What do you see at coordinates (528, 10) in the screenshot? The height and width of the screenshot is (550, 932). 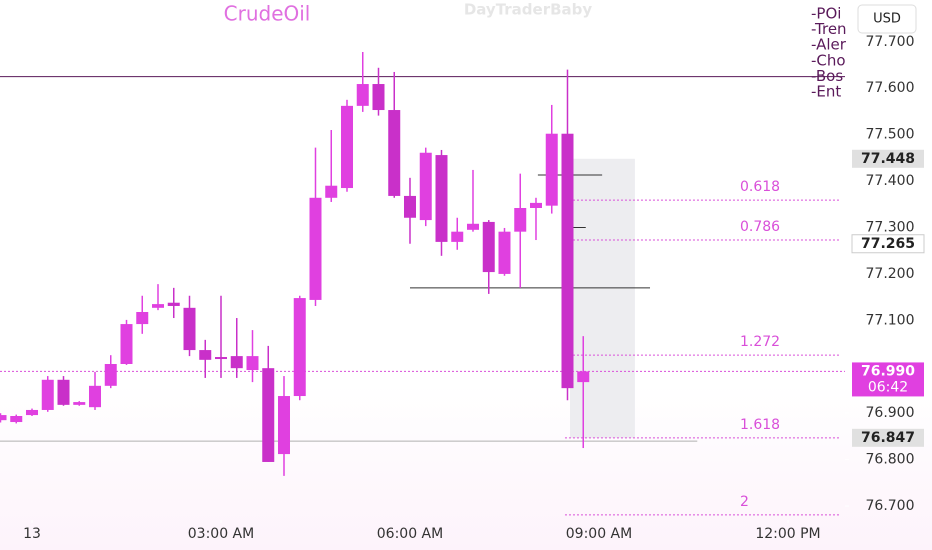 I see `watermark: DayTraderBaby` at bounding box center [528, 10].